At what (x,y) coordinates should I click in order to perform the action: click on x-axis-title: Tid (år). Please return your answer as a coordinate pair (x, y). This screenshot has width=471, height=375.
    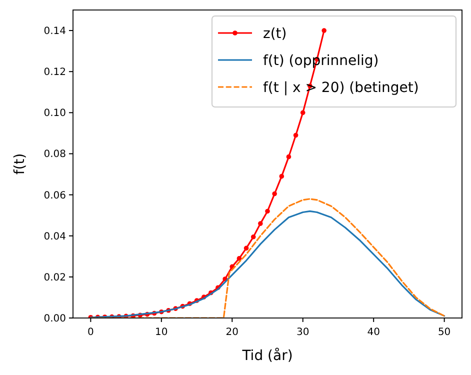
    Looking at the image, I should click on (267, 355).